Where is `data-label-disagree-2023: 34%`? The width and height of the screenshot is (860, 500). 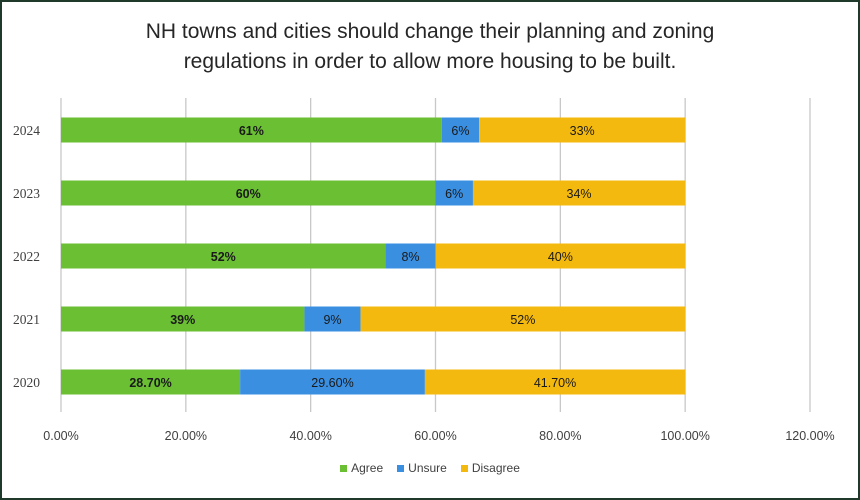
data-label-disagree-2023: 34% is located at coordinates (579, 194).